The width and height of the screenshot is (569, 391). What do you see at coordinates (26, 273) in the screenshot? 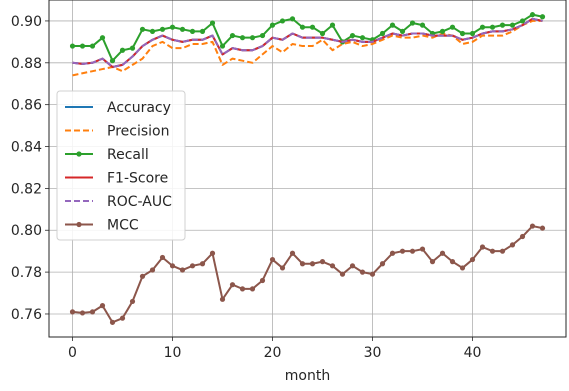
I see `y-tick-label: 0.78` at bounding box center [26, 273].